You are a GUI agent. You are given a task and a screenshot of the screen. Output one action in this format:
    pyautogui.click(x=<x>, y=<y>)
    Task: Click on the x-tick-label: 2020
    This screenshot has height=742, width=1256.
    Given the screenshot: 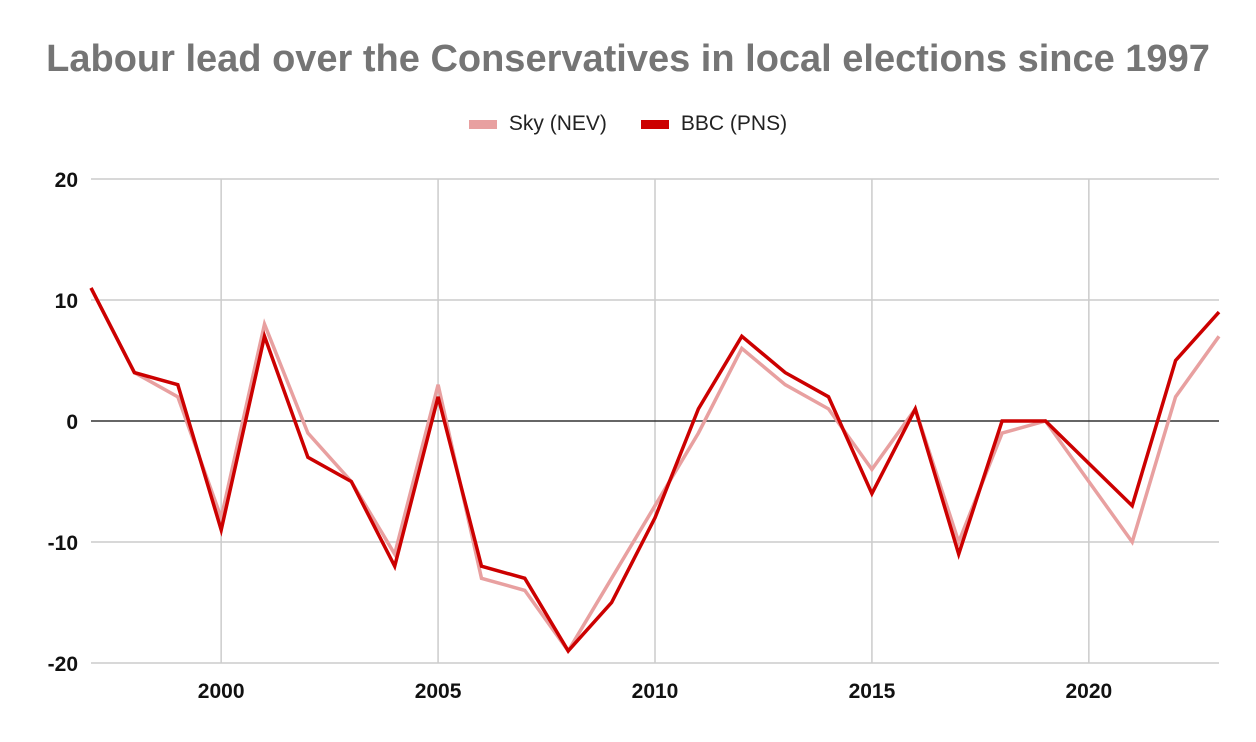 What is the action you would take?
    pyautogui.click(x=1088, y=691)
    